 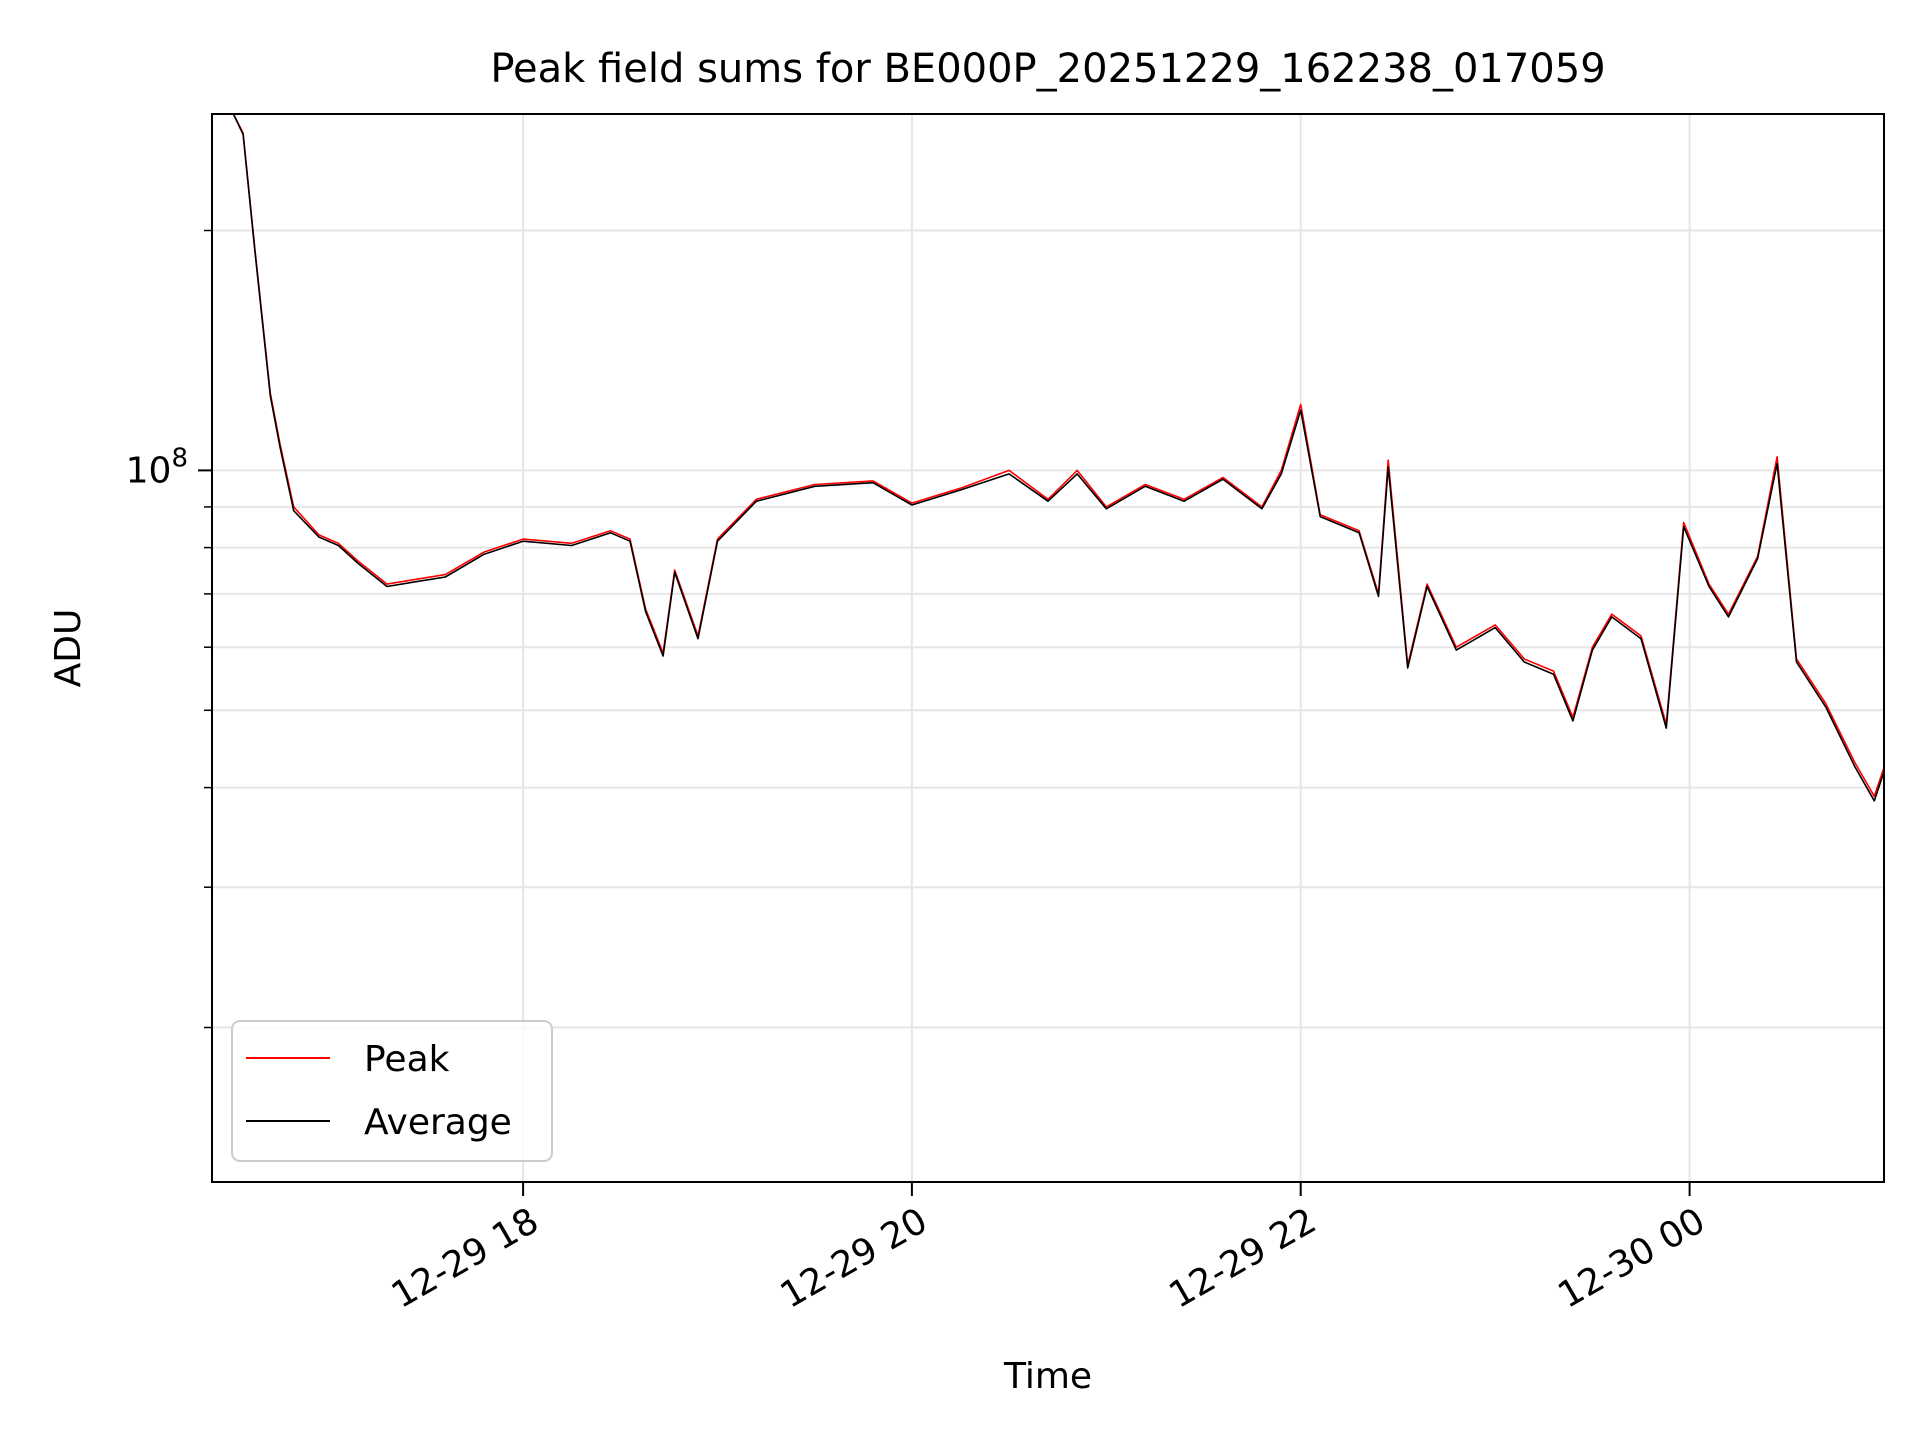 I want to click on x-axis-label: Time, so click(x=1047, y=1376).